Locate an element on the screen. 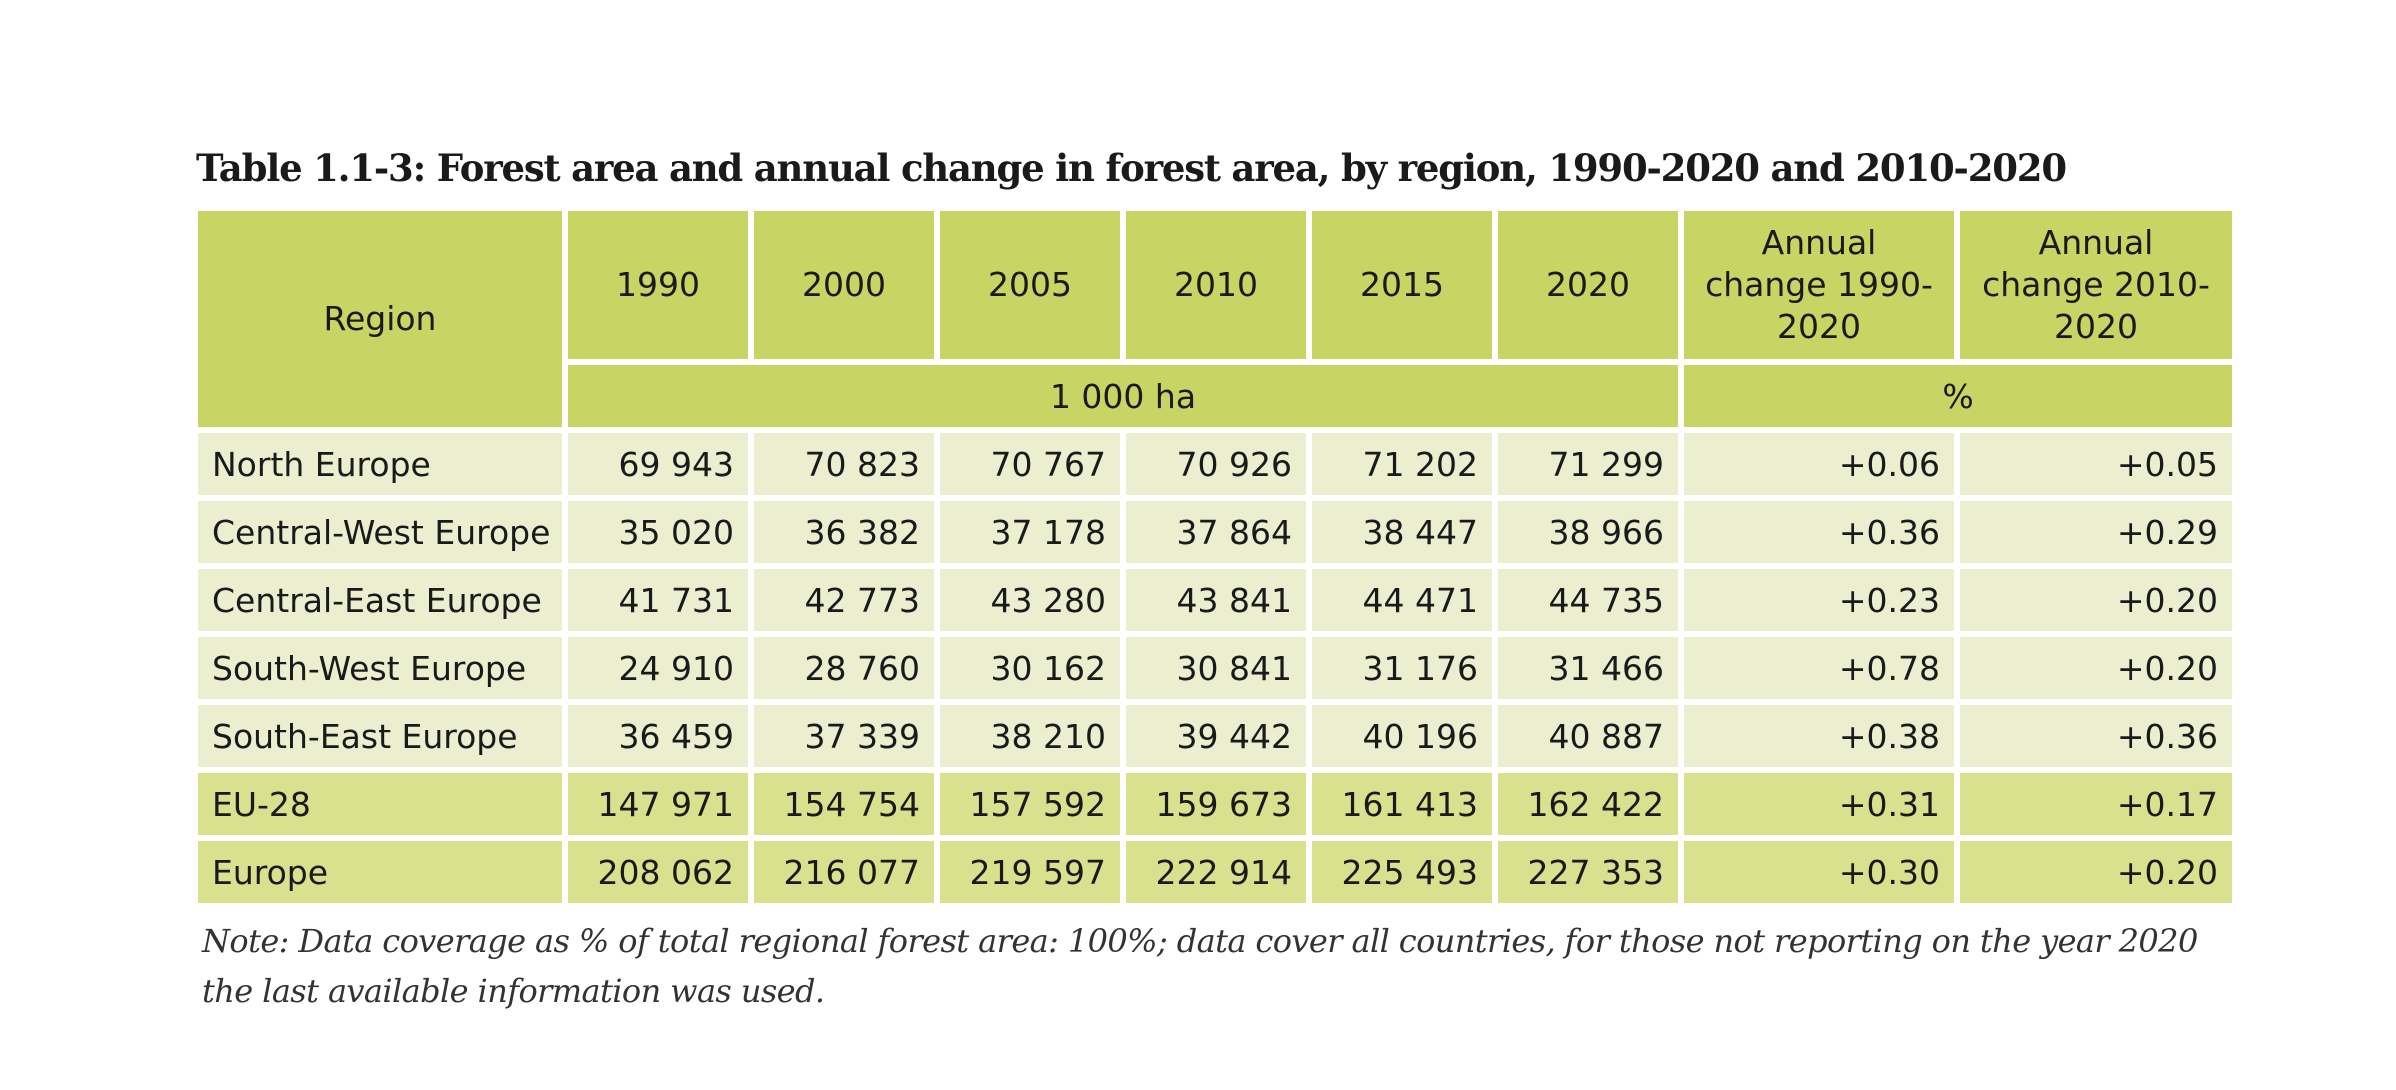 This screenshot has width=2396, height=1090. area-cell: 44 471 is located at coordinates (1402, 600).